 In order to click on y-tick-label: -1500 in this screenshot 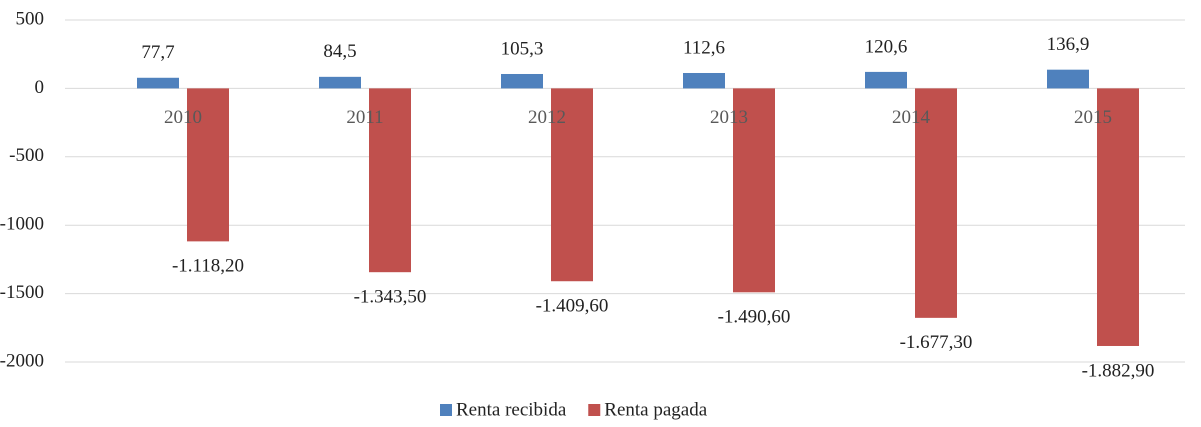, I will do `click(22, 292)`.